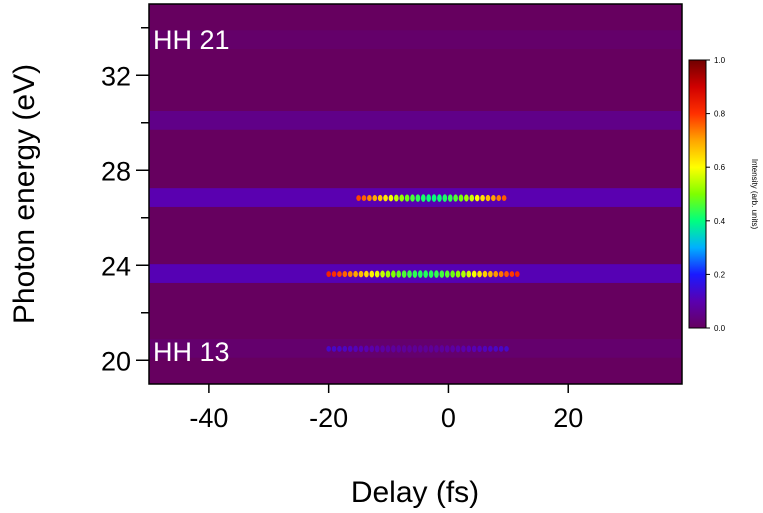 This screenshot has width=763, height=513. Describe the element at coordinates (191, 40) in the screenshot. I see `annotation-hh21: HH 21` at that location.